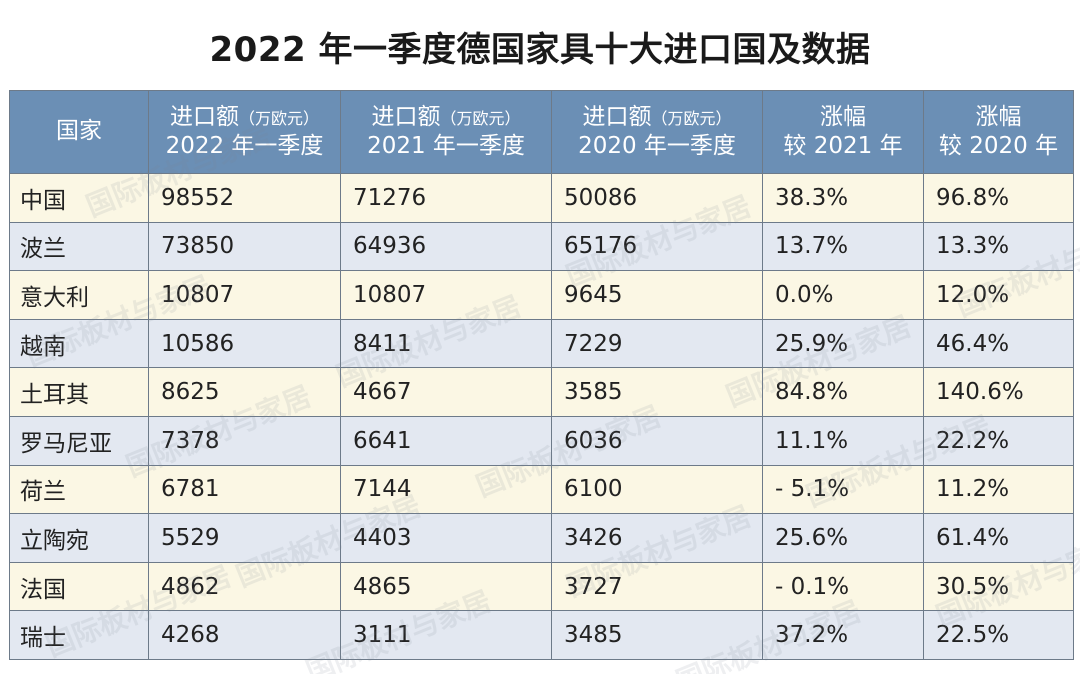 The height and width of the screenshot is (674, 1080). Describe the element at coordinates (843, 343) in the screenshot. I see `cell-growth-2021: 25.9%` at that location.